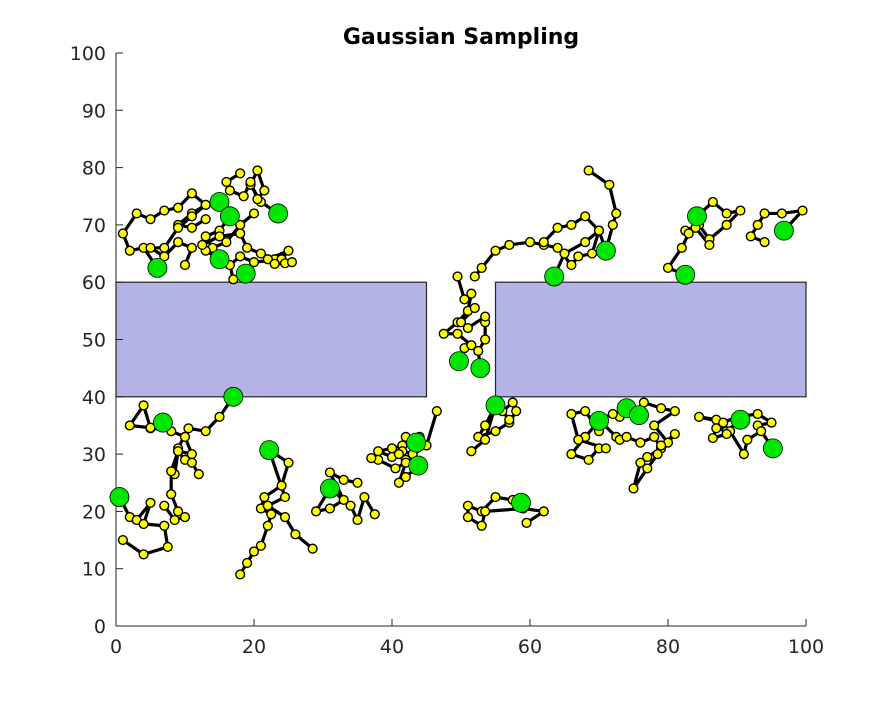 Image resolution: width=891 pixels, height=703 pixels. Describe the element at coordinates (530, 647) in the screenshot. I see `x-tick-label: 60` at that location.